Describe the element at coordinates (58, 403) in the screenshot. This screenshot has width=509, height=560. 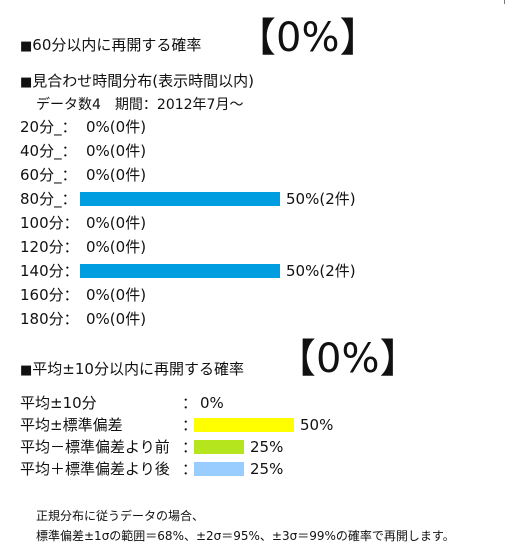
I see `avg-row-label: 平均±10分` at that location.